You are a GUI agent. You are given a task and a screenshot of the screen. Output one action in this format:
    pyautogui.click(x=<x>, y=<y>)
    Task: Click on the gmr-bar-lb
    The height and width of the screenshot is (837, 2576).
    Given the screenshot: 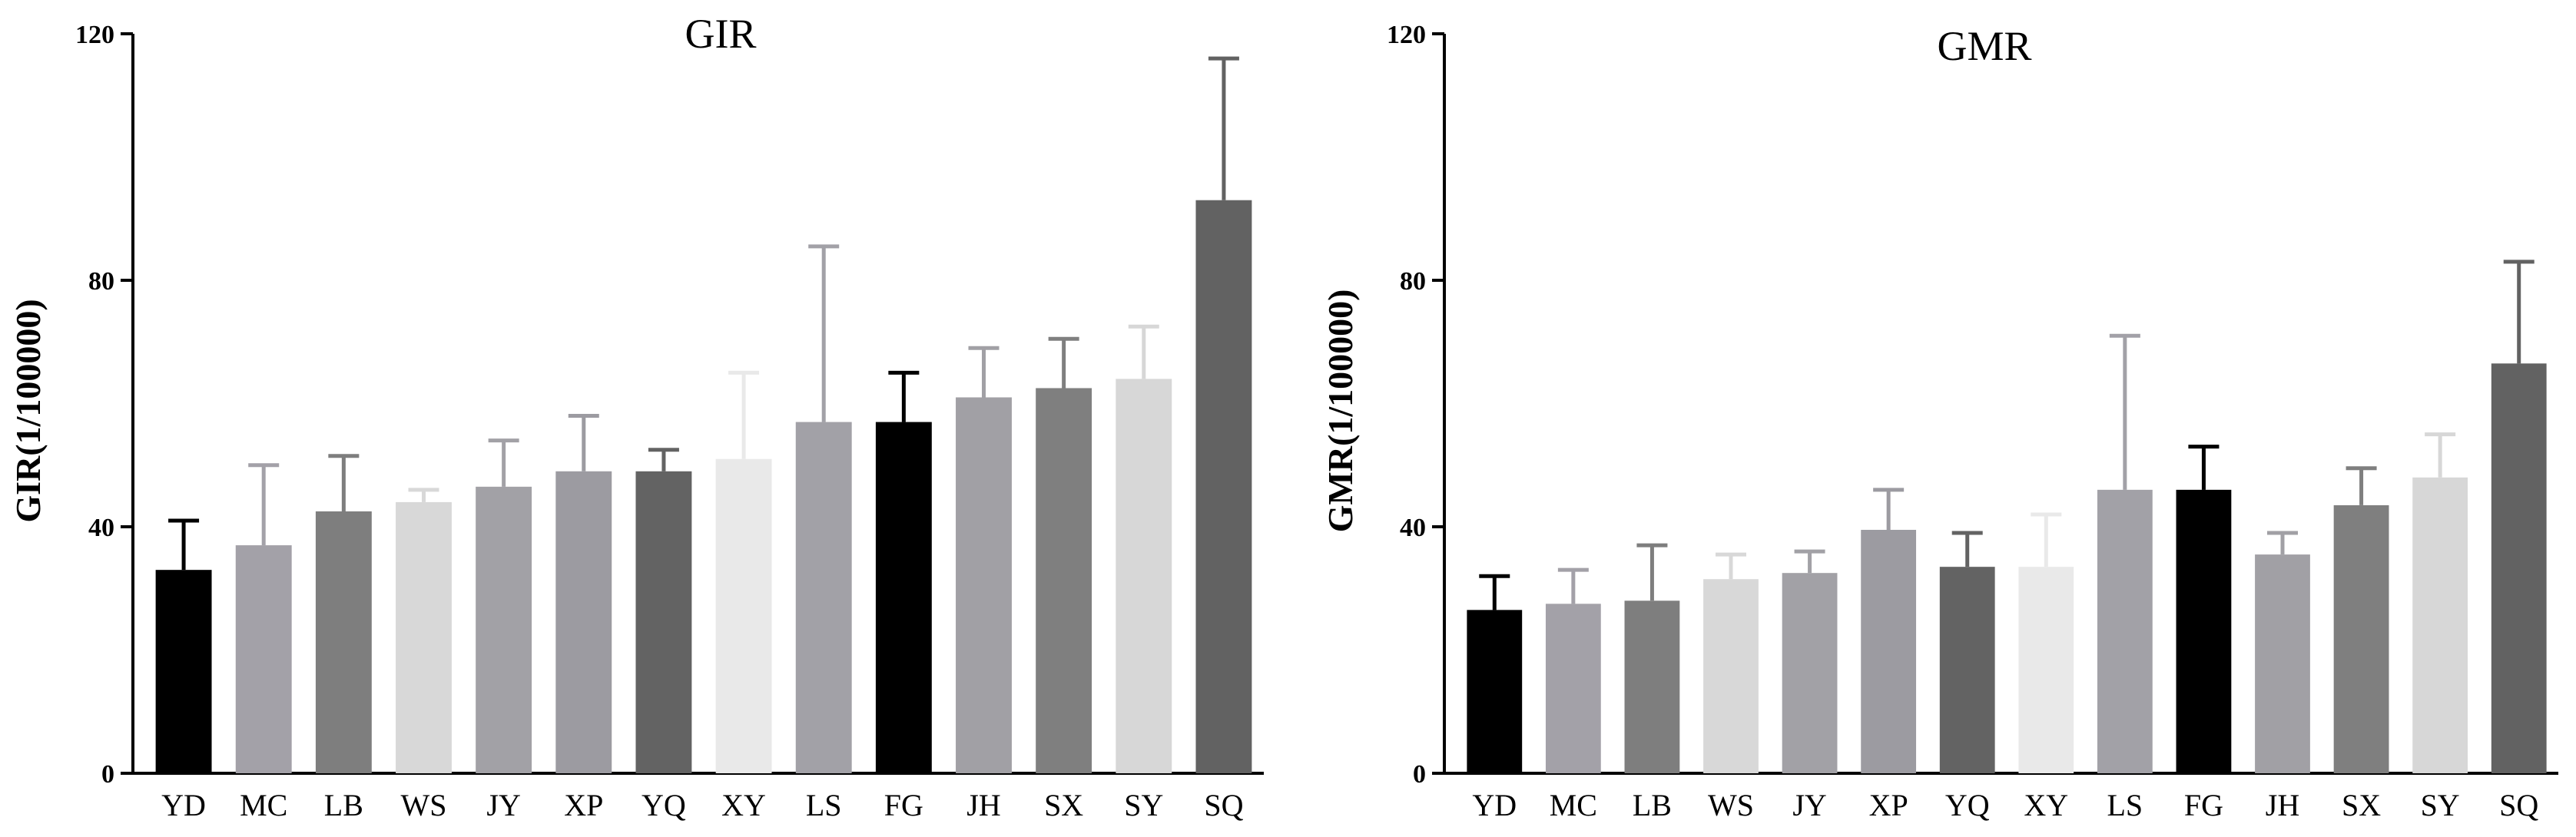 What is the action you would take?
    pyautogui.click(x=1652, y=686)
    